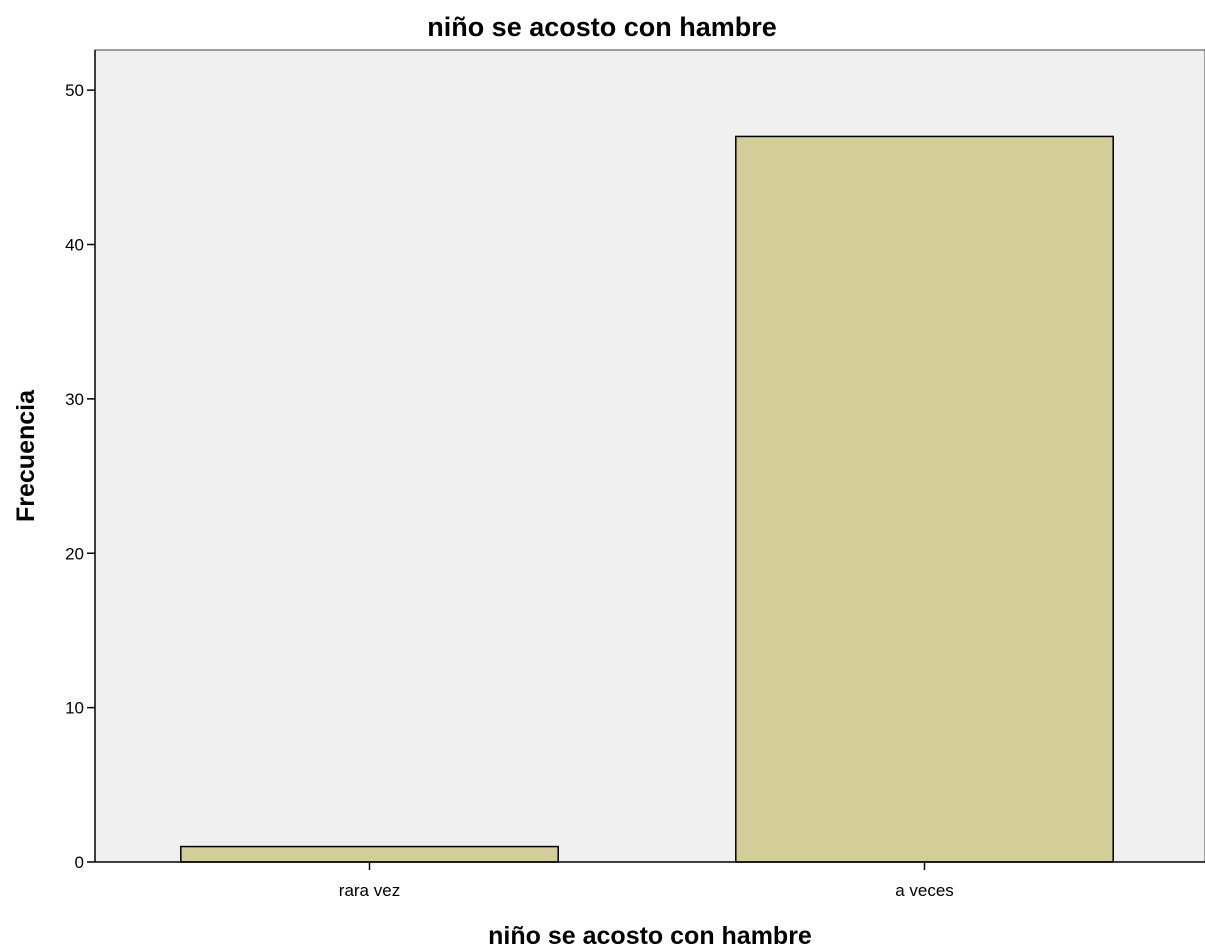 The width and height of the screenshot is (1205, 949). What do you see at coordinates (74, 90) in the screenshot?
I see `y-tick-label: 50` at bounding box center [74, 90].